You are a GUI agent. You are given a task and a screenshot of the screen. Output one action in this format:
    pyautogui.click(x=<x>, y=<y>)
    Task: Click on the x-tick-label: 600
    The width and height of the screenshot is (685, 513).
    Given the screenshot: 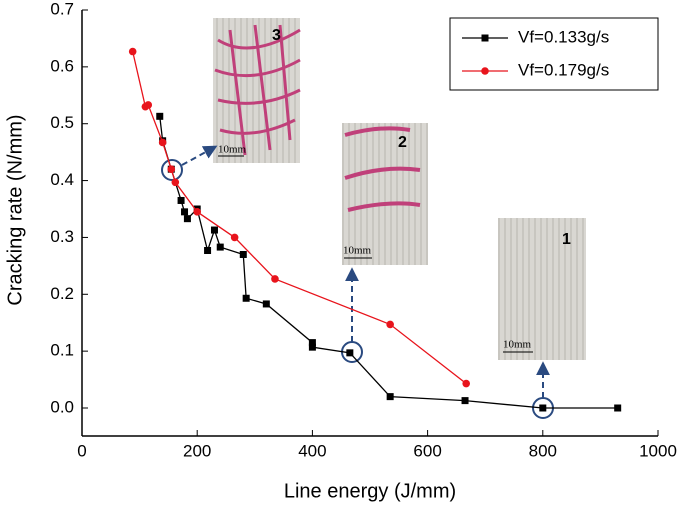 What is the action you would take?
    pyautogui.click(x=427, y=450)
    